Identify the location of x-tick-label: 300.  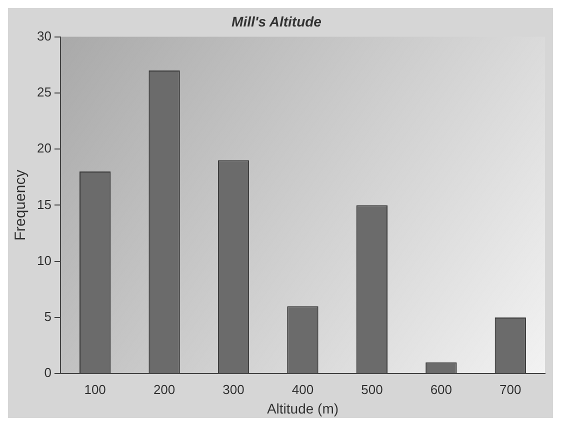
(233, 389).